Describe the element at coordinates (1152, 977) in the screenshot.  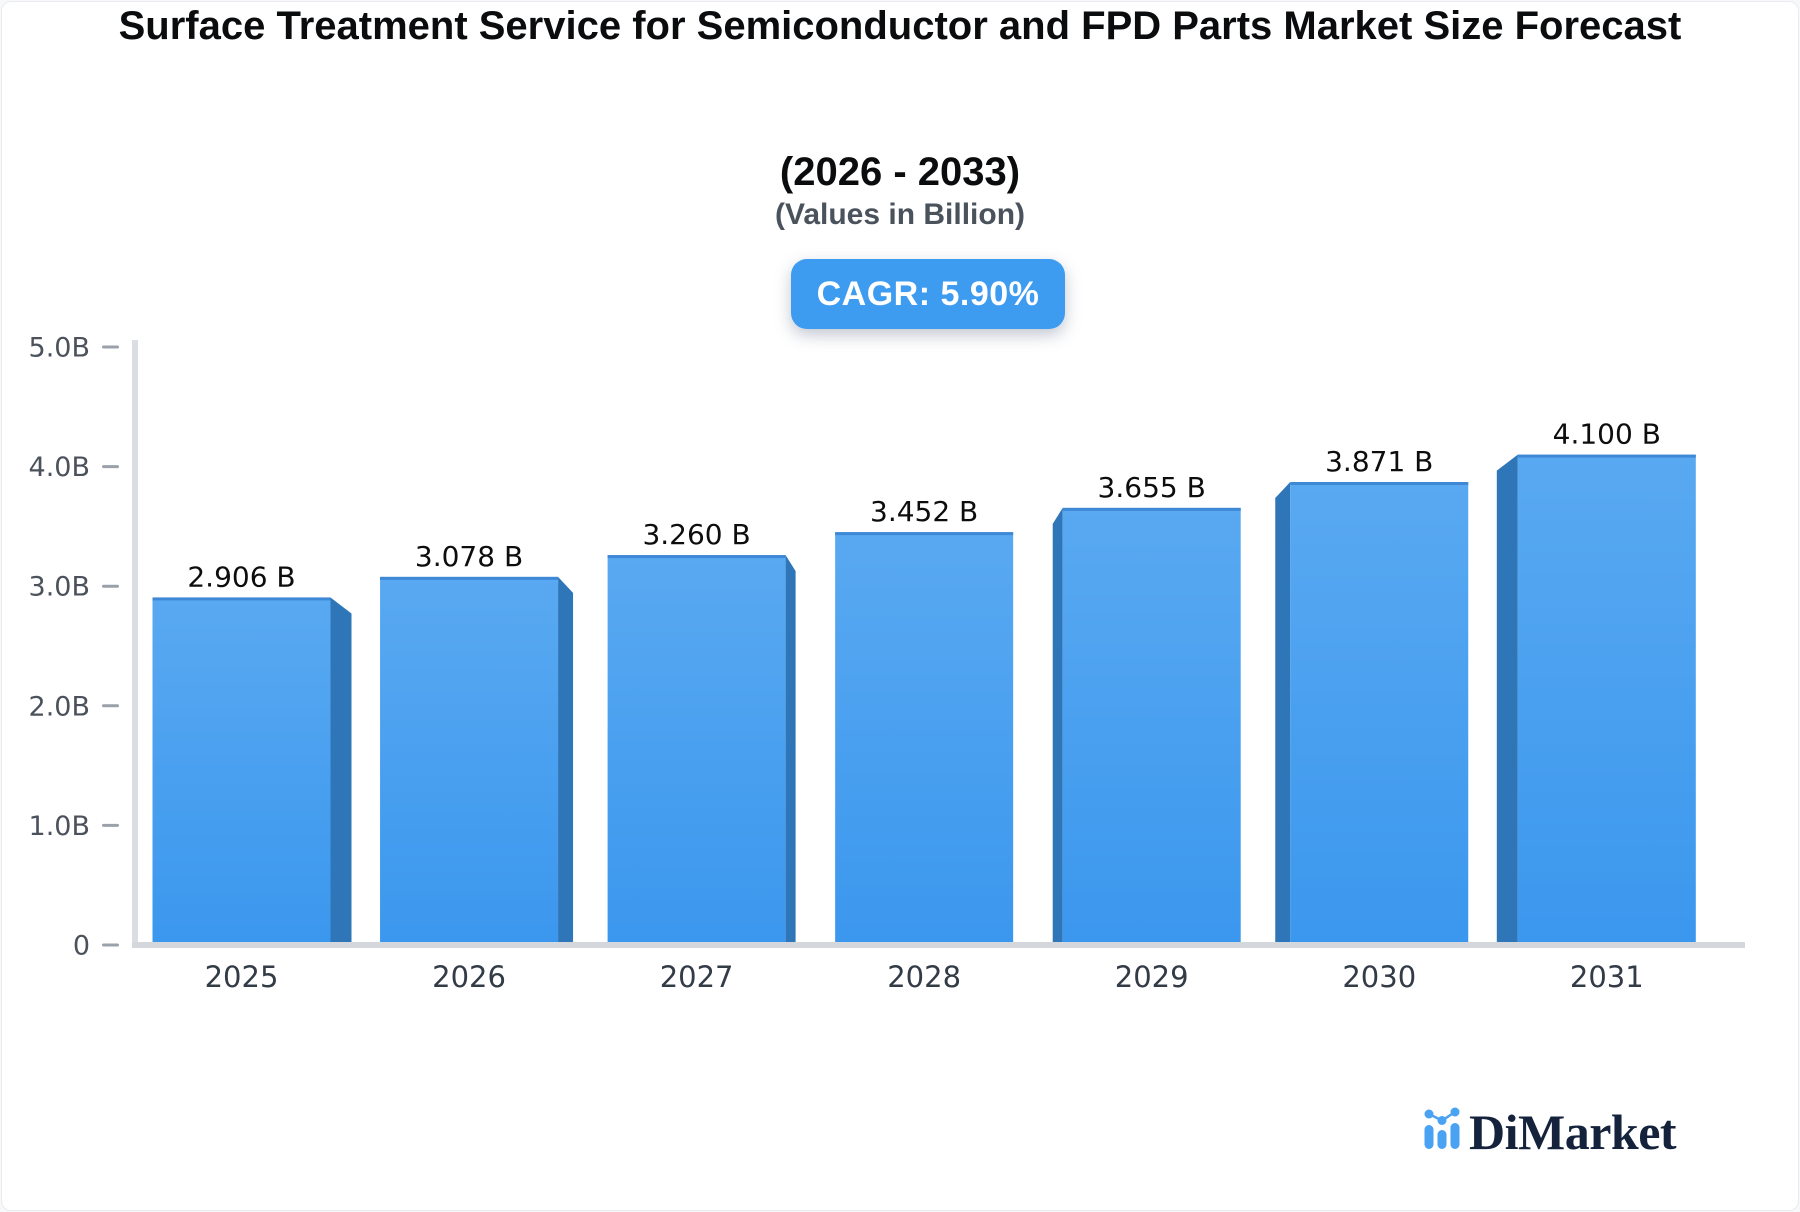
I see `x-axis-label: 2029` at that location.